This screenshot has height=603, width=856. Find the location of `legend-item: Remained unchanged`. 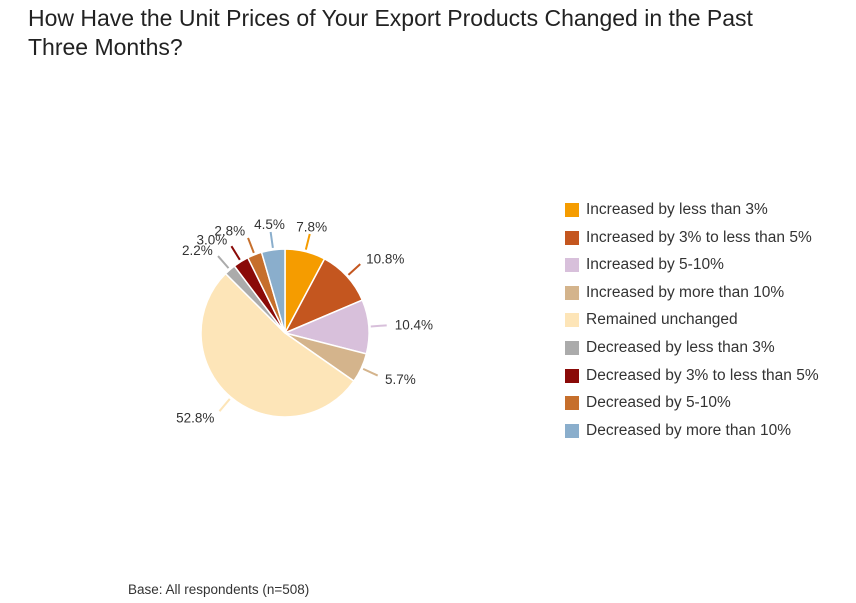

legend-item: Remained unchanged is located at coordinates (710, 320).